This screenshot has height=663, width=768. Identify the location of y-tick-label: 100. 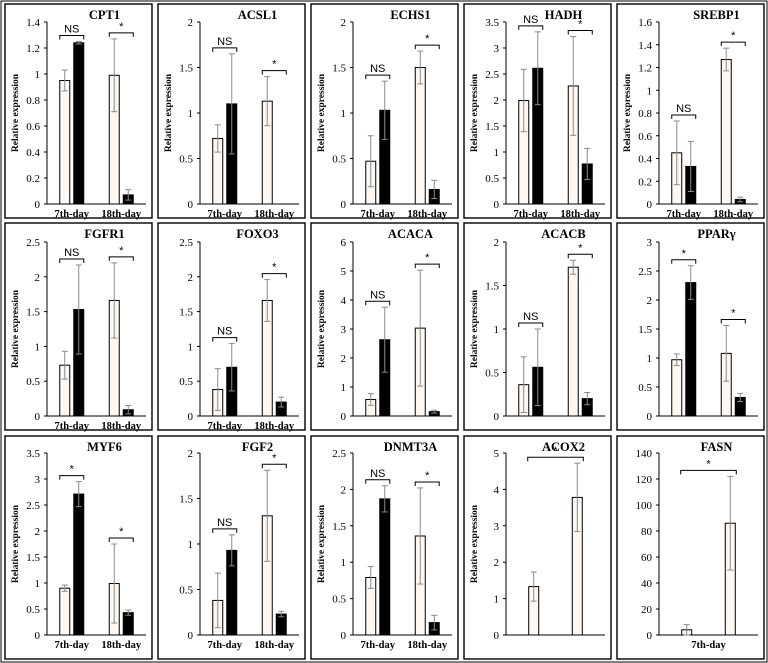
(644, 506).